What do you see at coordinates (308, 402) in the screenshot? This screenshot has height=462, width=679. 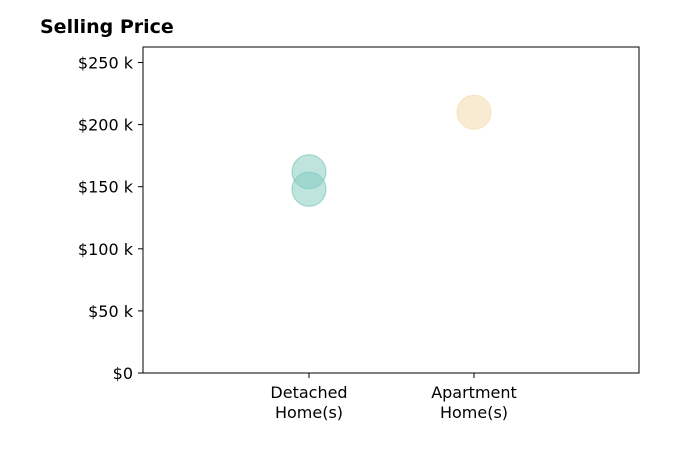 I see `x-tick-label: Detached Home(s)` at bounding box center [308, 402].